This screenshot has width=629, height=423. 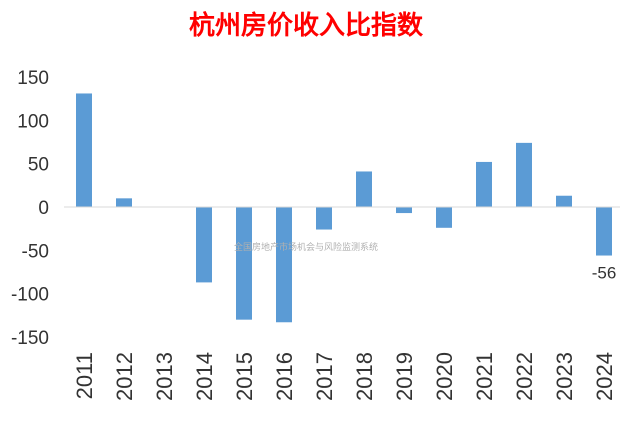 What do you see at coordinates (204, 376) in the screenshot?
I see `x-tick-label: 2014` at bounding box center [204, 376].